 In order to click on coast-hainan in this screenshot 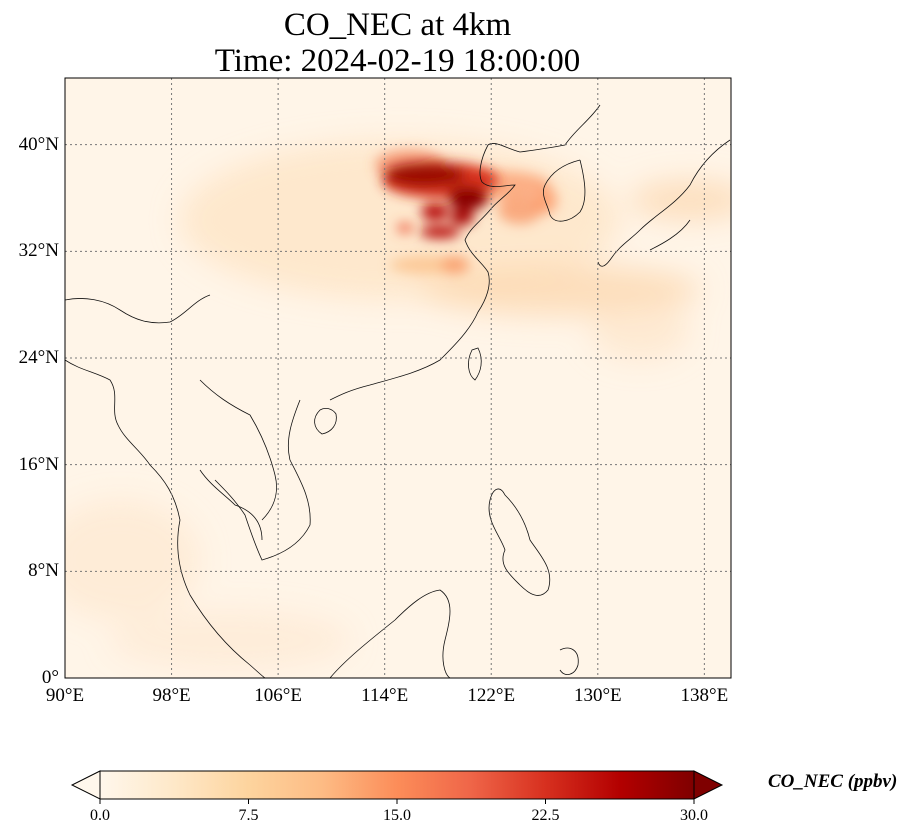, I will do `click(325, 421)`.